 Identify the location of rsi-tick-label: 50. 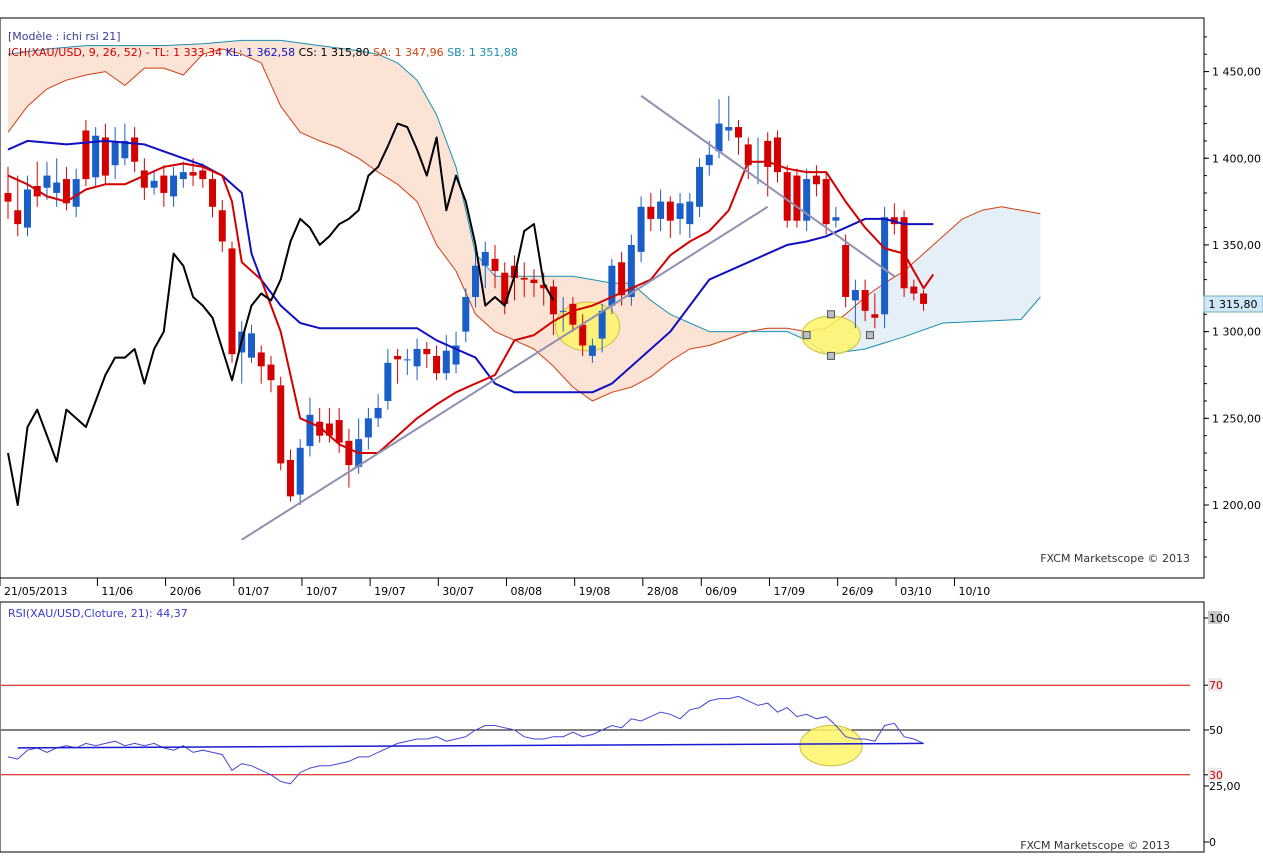
(1216, 730).